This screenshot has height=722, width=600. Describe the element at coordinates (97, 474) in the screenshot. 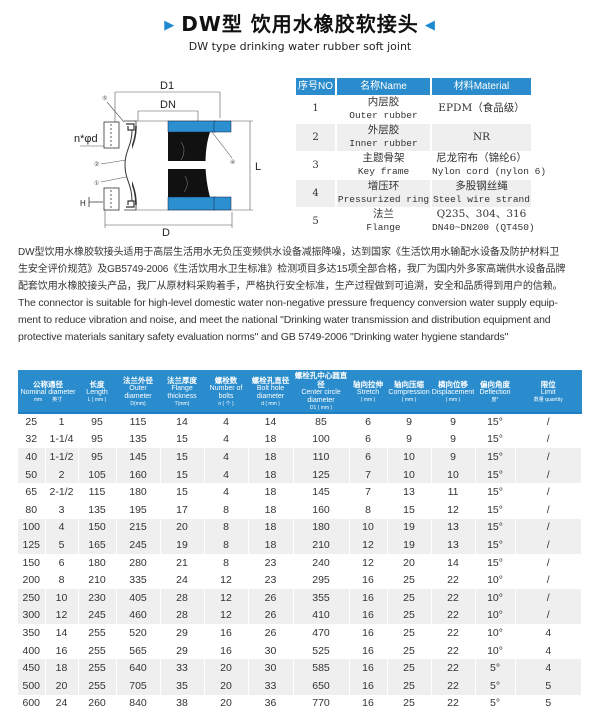

I see `spec-cell: 105` at that location.